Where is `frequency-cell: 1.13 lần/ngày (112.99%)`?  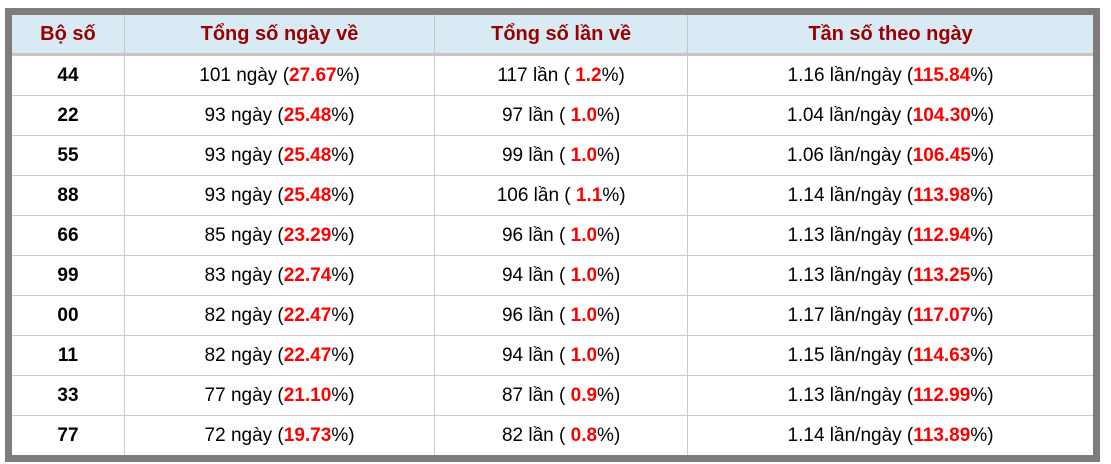
frequency-cell: 1.13 lần/ngày (112.99%) is located at coordinates (890, 395).